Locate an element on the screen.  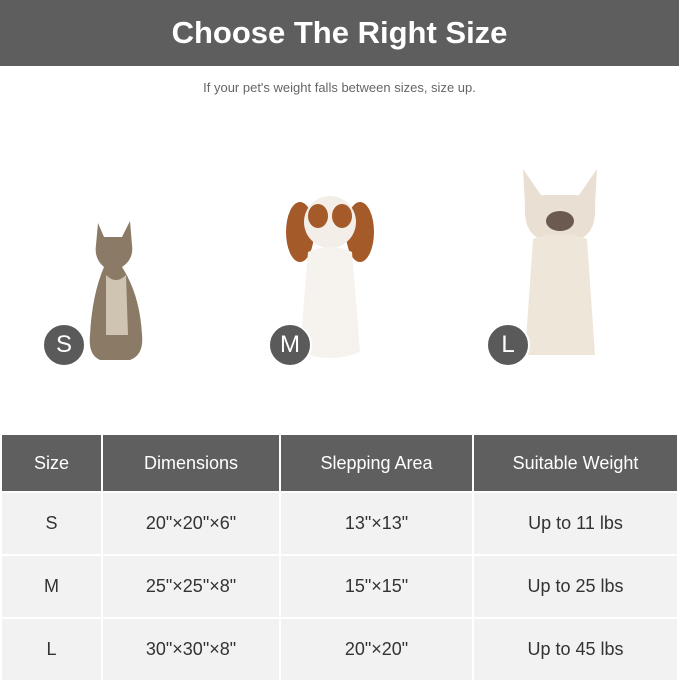
cell-weight: Up to 11 lbs is located at coordinates (575, 523).